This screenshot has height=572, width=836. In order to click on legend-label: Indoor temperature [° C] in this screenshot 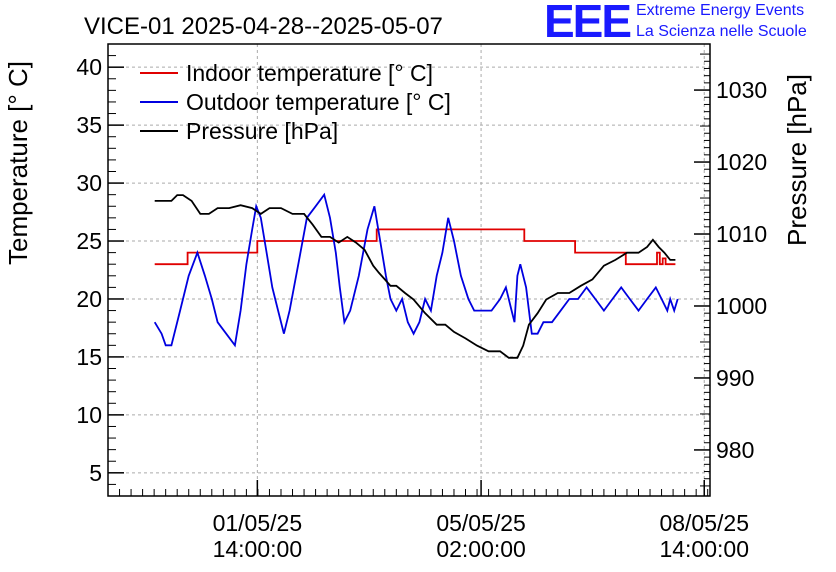, I will do `click(309, 73)`.